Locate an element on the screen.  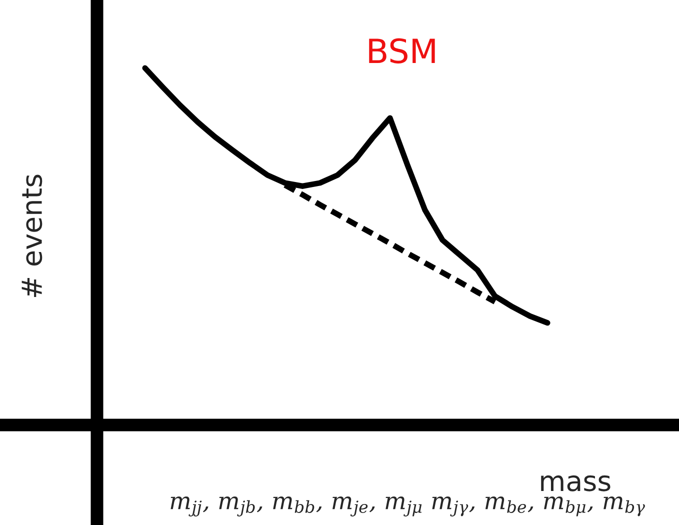
y-axis-title: # events is located at coordinates (32, 235).